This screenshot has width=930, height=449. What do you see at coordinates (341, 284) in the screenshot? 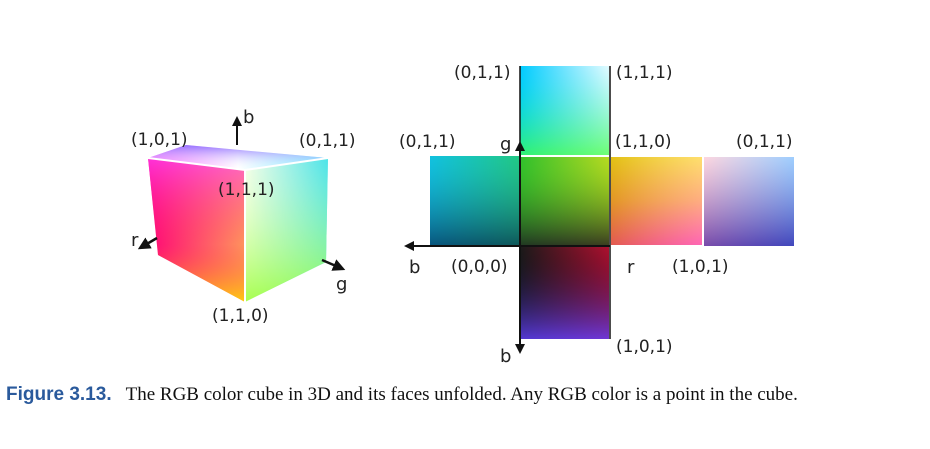
I see `axis-g-label: g` at bounding box center [341, 284].